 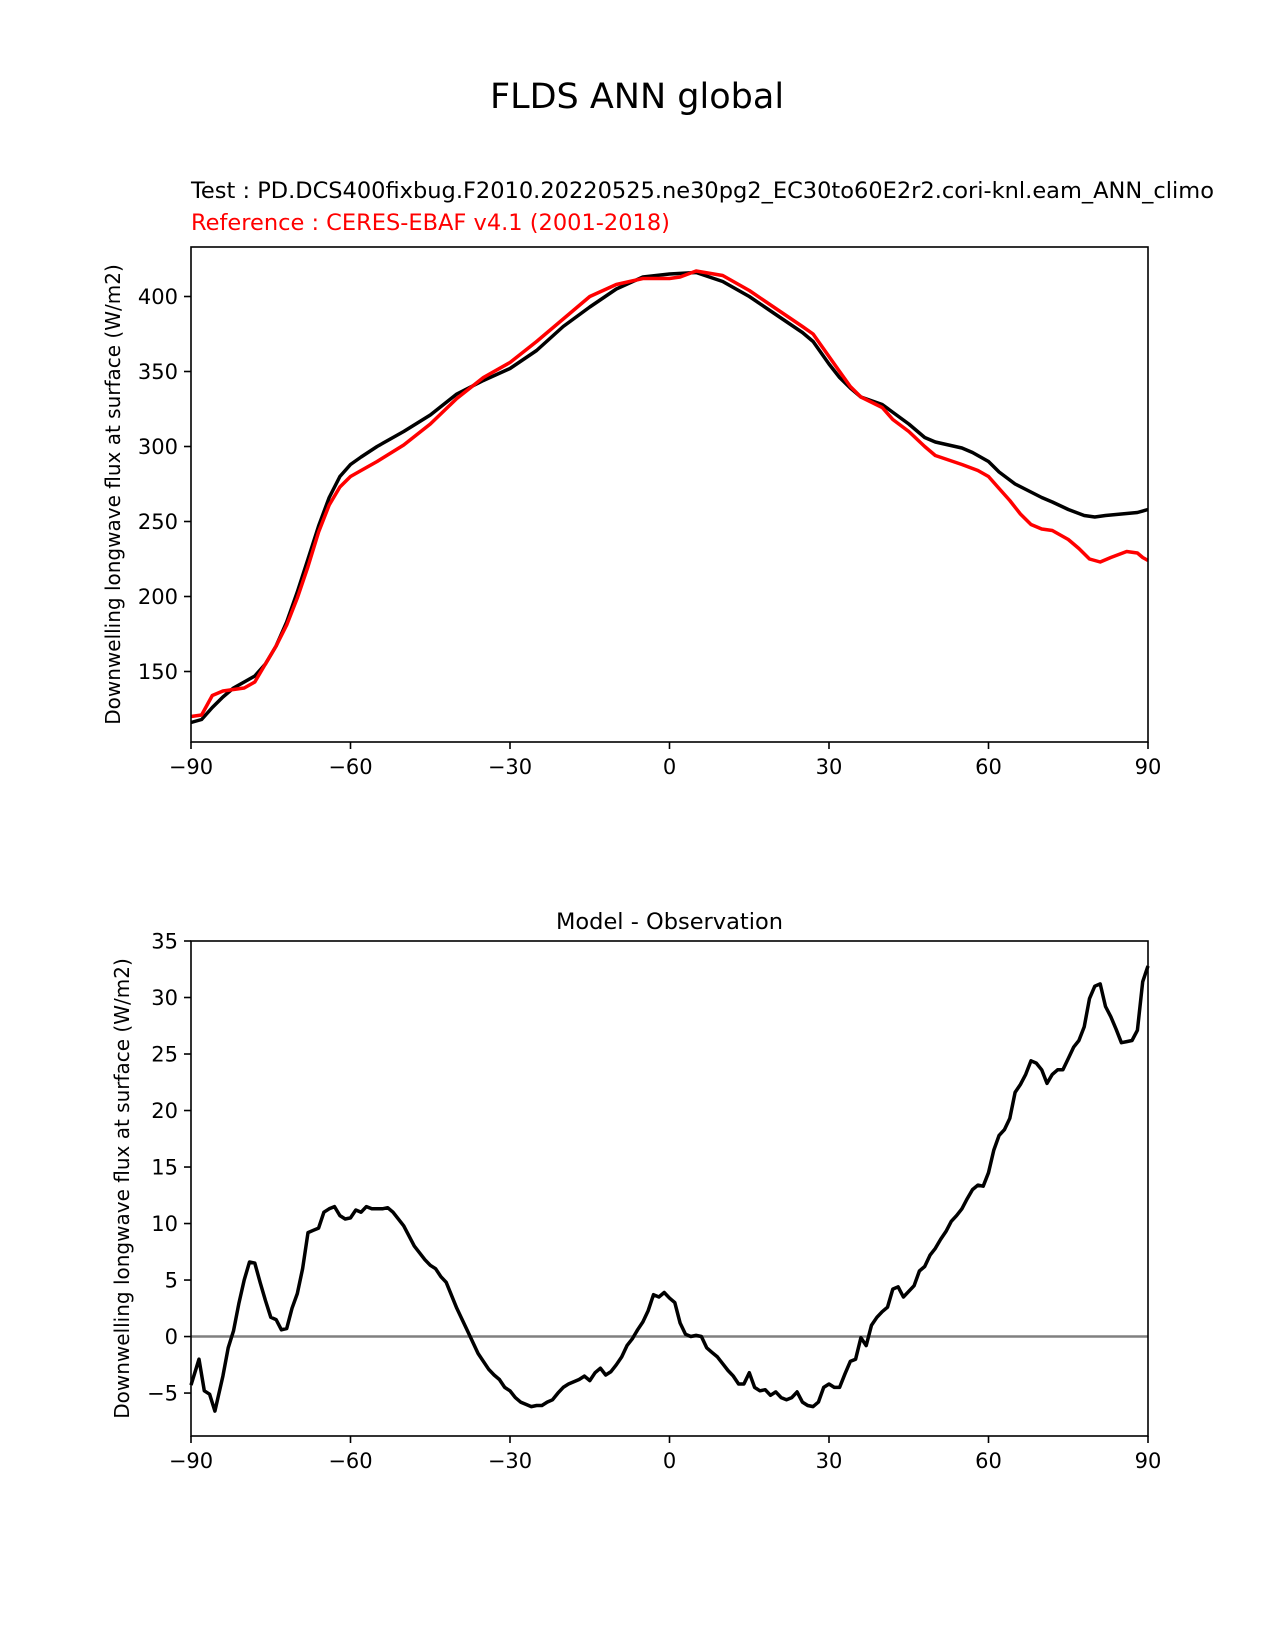 What do you see at coordinates (988, 767) in the screenshot?
I see `top-xtick-label: 60` at bounding box center [988, 767].